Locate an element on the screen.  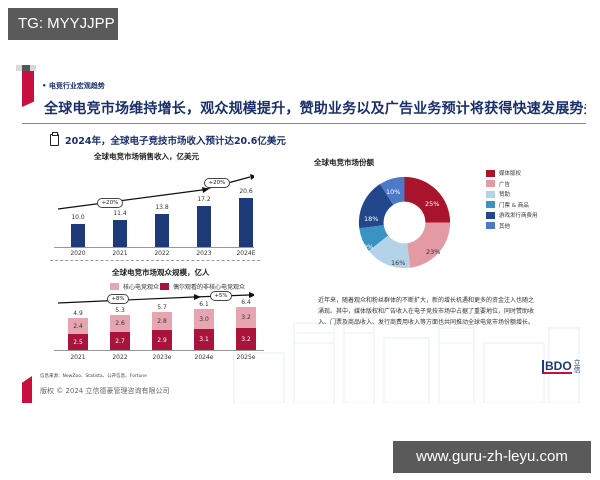
stack-total: 4.9 is located at coordinates (78, 313).